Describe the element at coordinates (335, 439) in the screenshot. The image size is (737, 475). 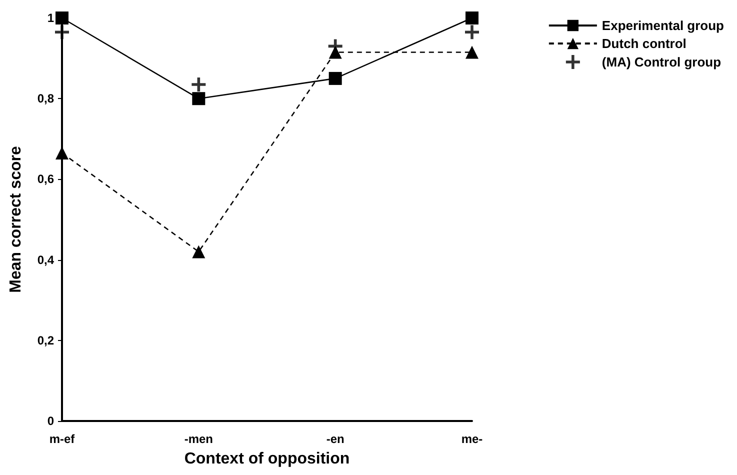
I see `x-tick-label: -en` at that location.